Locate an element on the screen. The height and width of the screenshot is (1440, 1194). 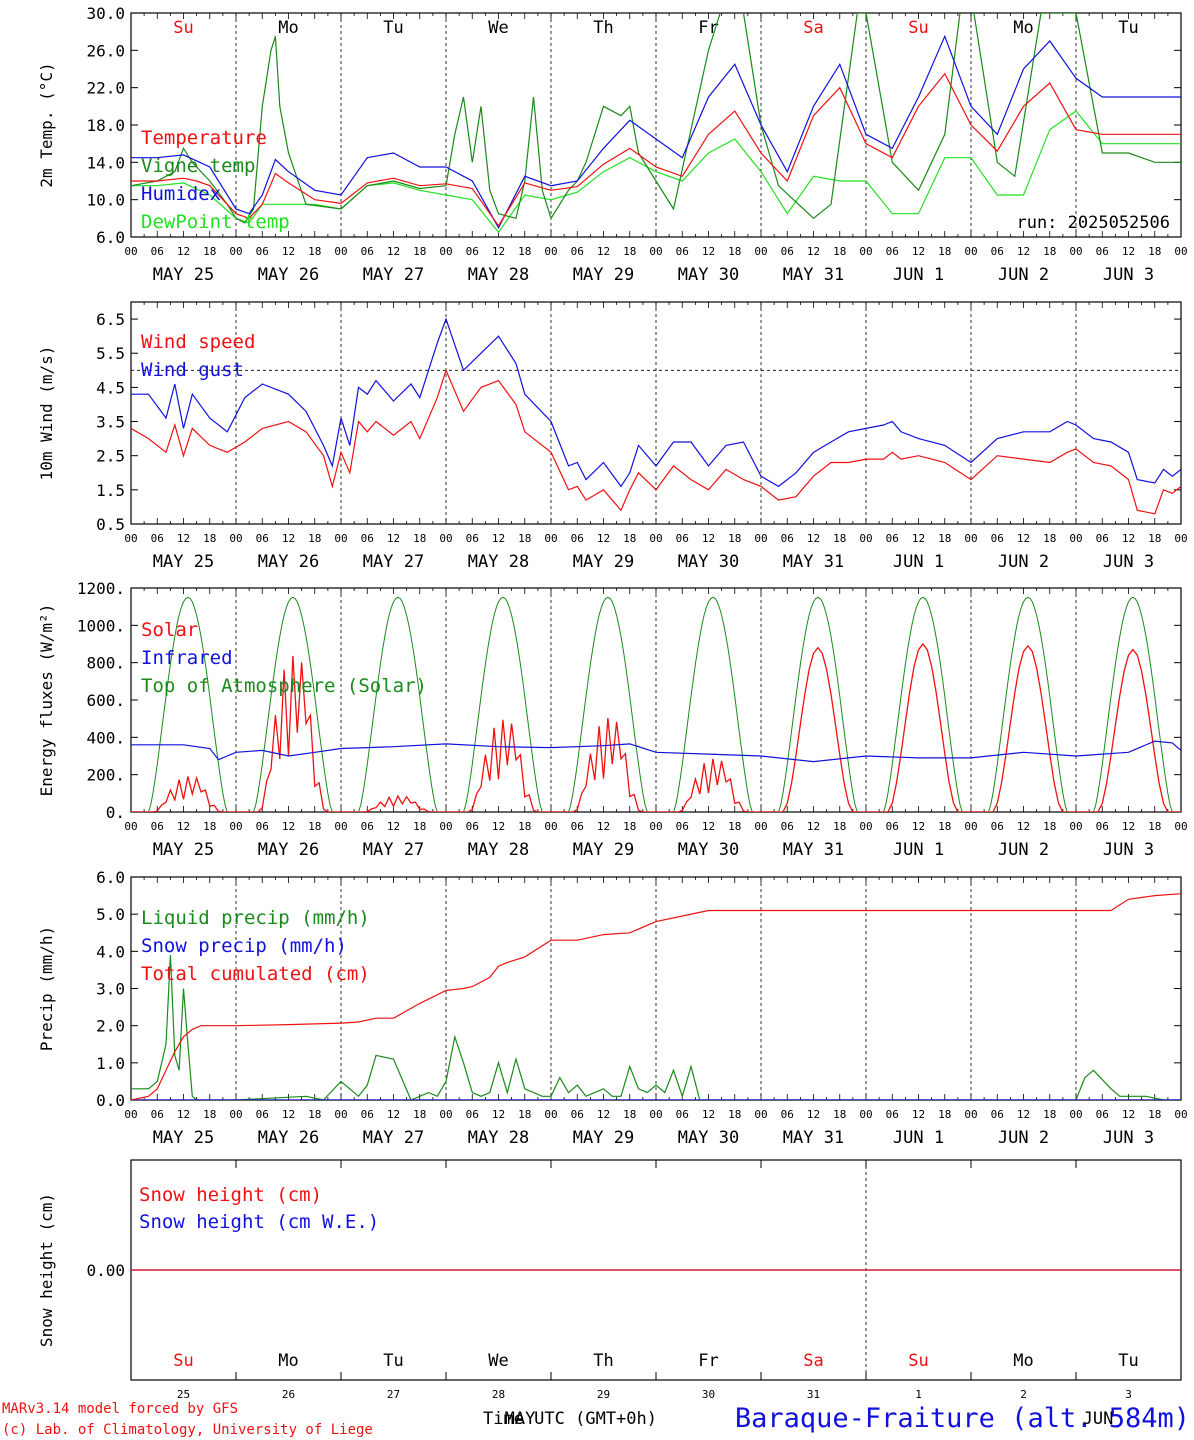
run-label: run: 2025052506 is located at coordinates (1093, 223).